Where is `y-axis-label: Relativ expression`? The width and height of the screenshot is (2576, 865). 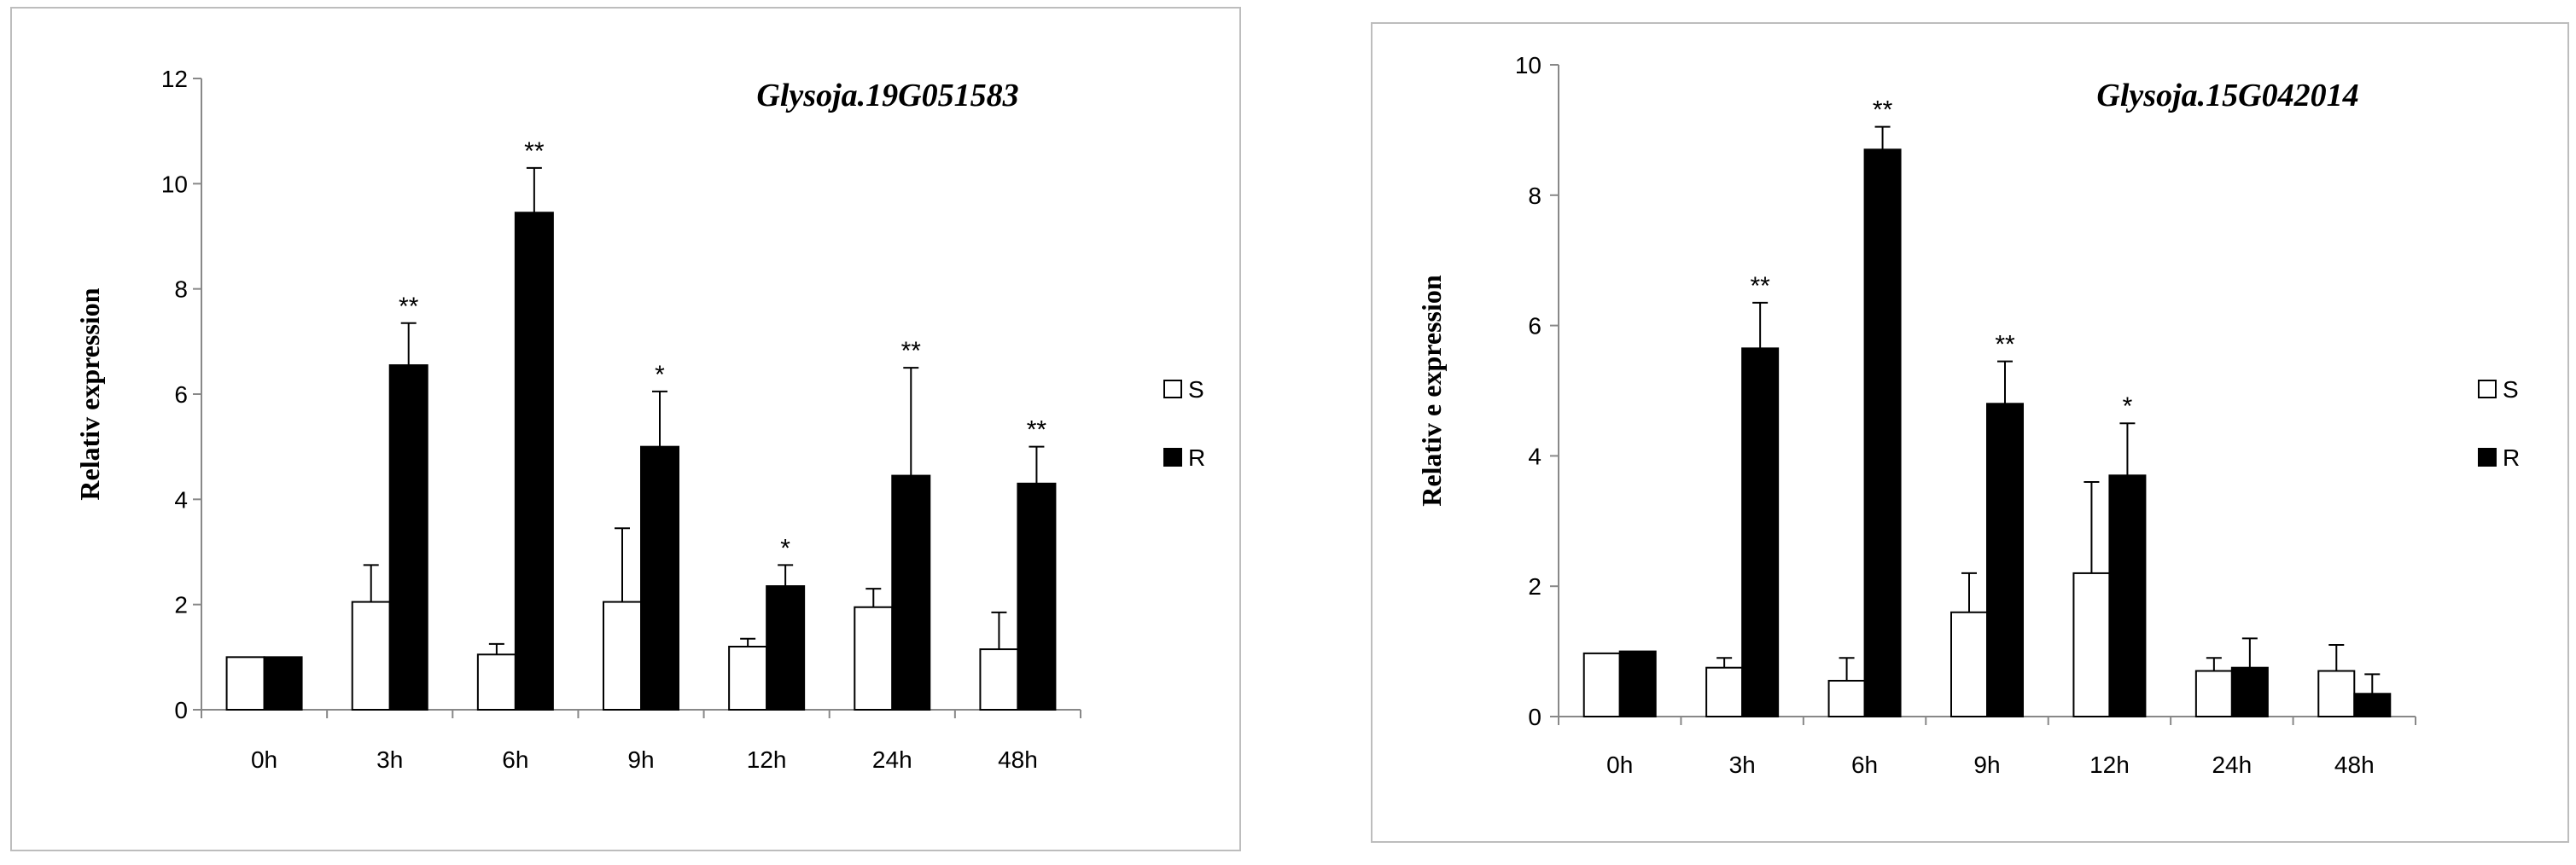
y-axis-label: Relativ expression is located at coordinates (89, 393).